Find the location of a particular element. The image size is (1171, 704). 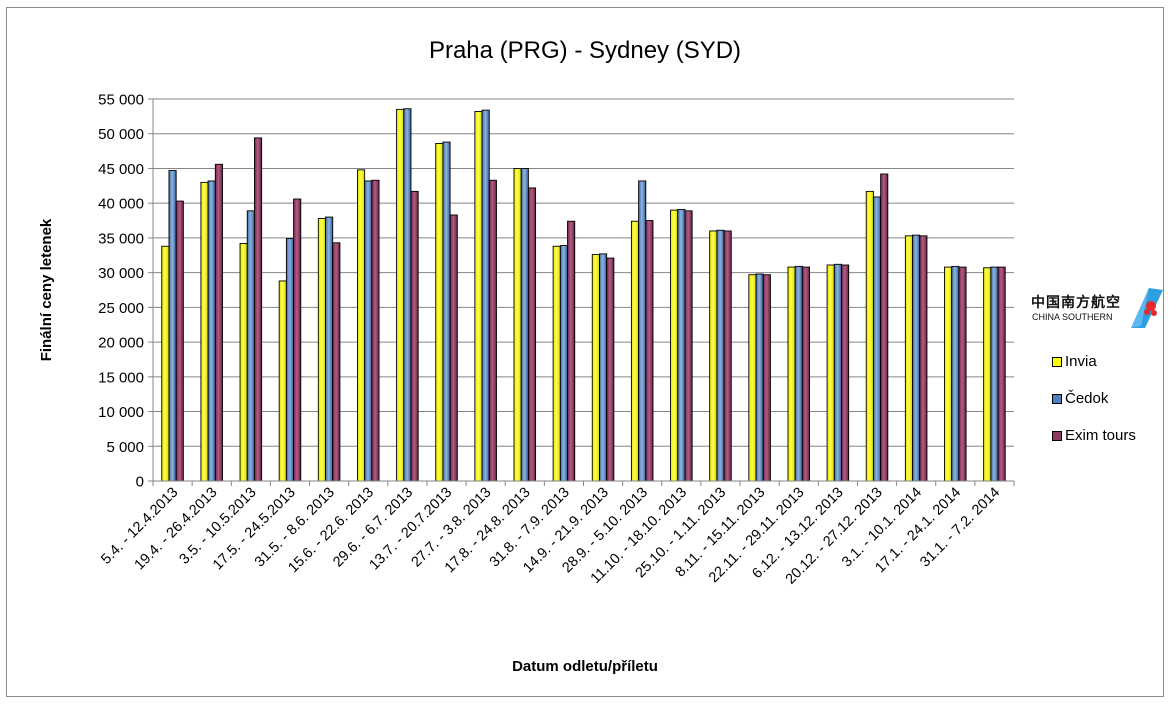

y-tick-label: 15 000 is located at coordinates (121, 377).